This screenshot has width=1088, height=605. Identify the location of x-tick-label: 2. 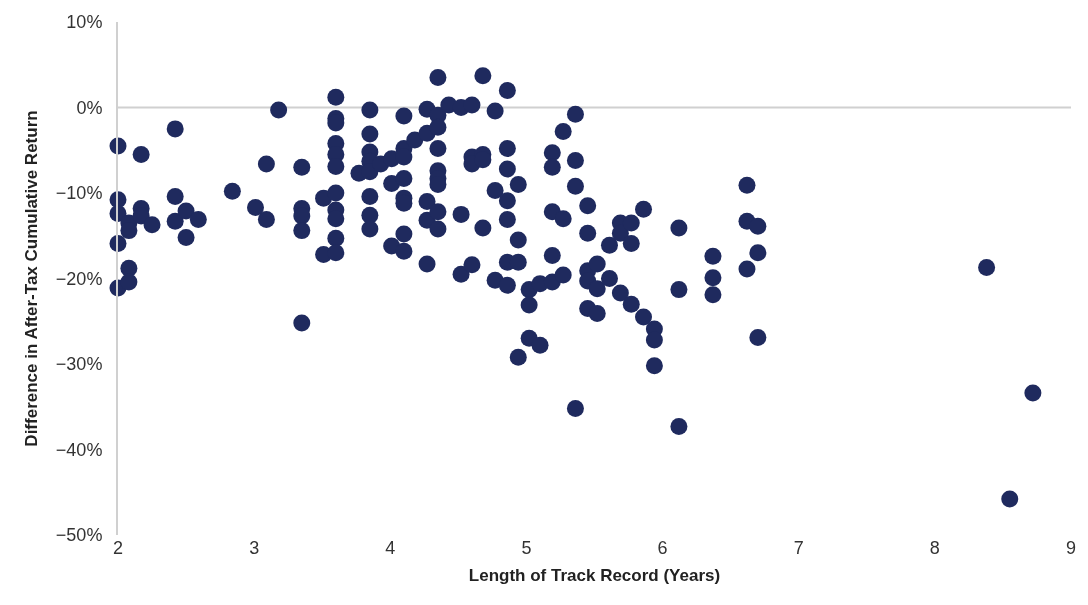
(118, 548).